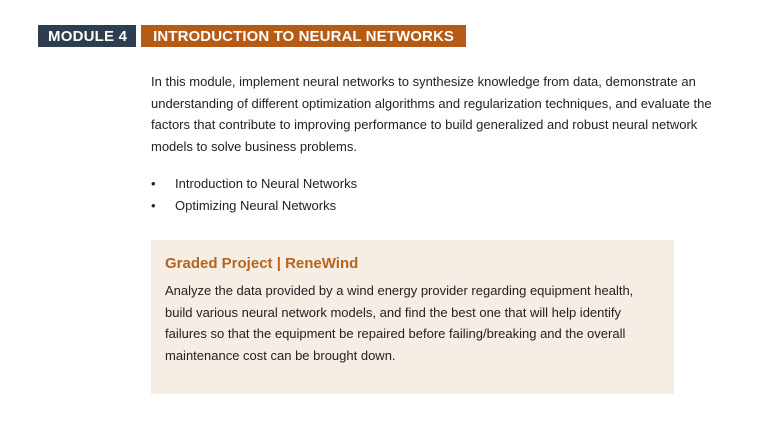 Image resolution: width=757 pixels, height=430 pixels. I want to click on module-header: MODULE 4 INTRODUCTION TO NEURAL NETWORKS, so click(252, 36).